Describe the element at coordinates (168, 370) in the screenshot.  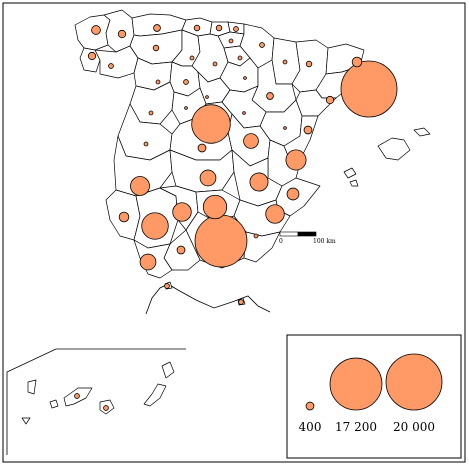
I see `island-lanzarote` at that location.